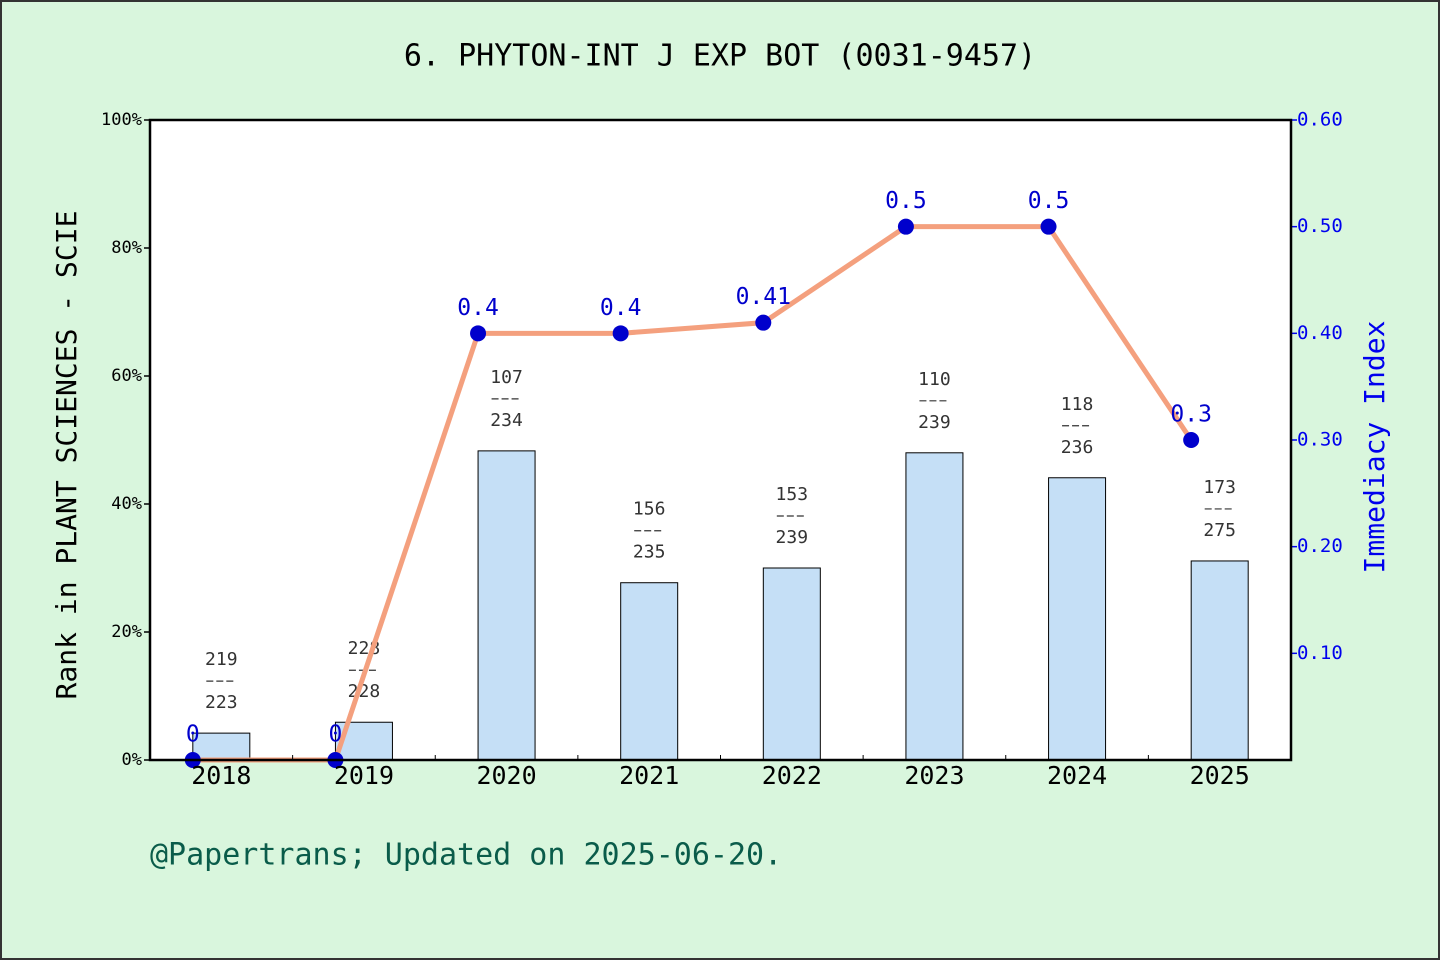 This screenshot has width=1440, height=960. I want to click on y2-tick-label: 0.40, so click(1320, 333).